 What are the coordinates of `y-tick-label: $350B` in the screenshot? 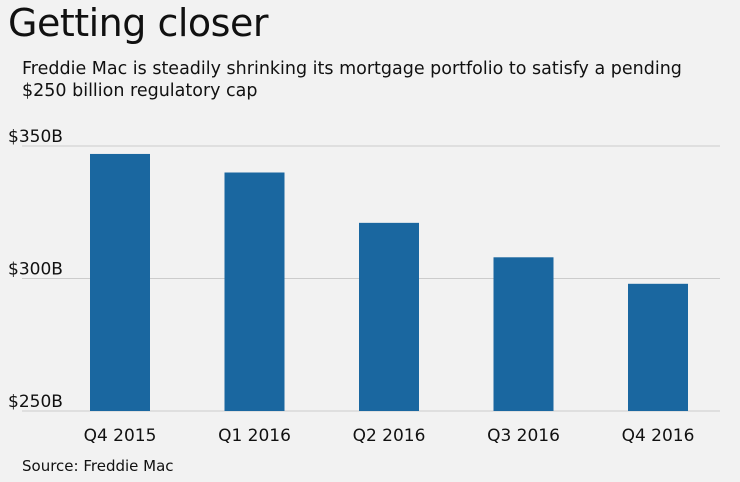 It's located at (35, 137).